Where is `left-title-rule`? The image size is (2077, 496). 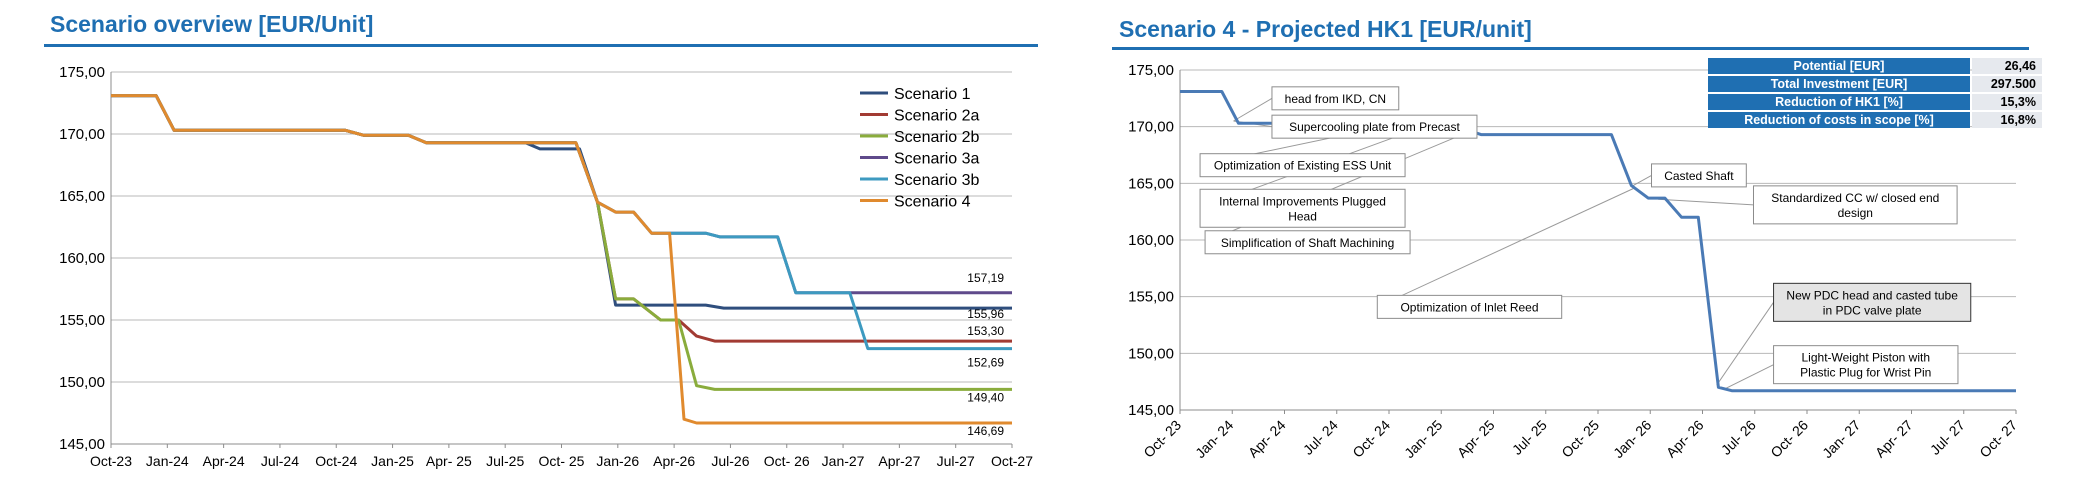
left-title-rule is located at coordinates (541, 45).